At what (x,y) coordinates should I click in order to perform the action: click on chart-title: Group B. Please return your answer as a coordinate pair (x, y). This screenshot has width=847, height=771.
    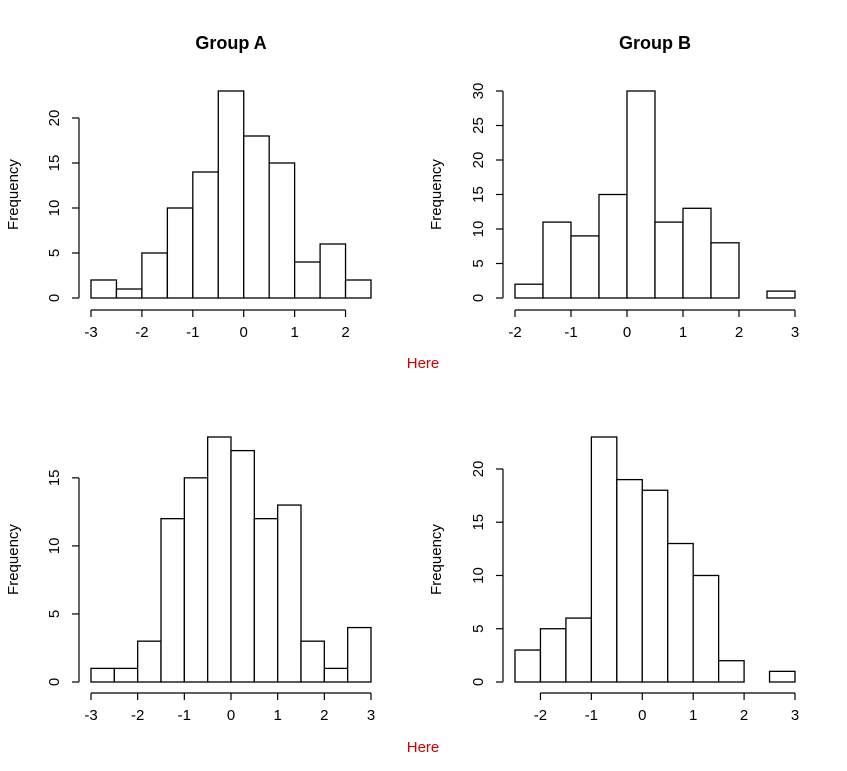
    Looking at the image, I should click on (655, 43).